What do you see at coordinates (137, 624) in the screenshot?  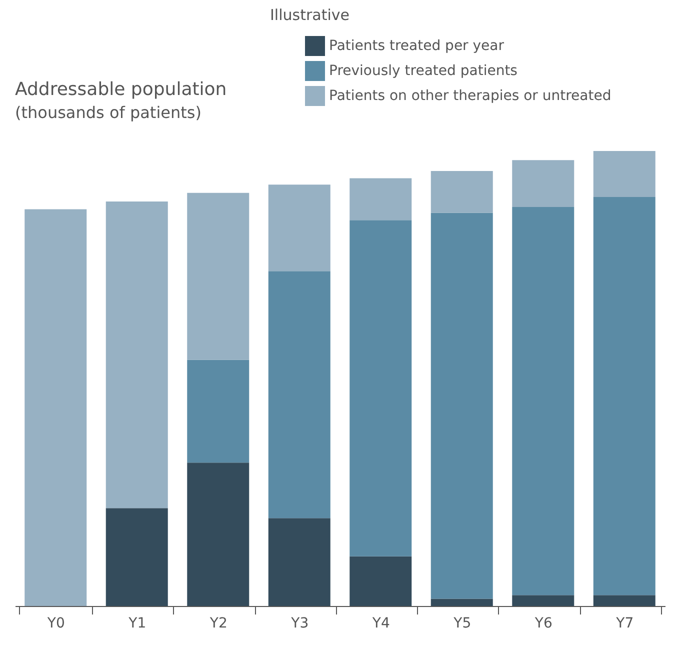 I see `x-tick-label: Y1` at bounding box center [137, 624].